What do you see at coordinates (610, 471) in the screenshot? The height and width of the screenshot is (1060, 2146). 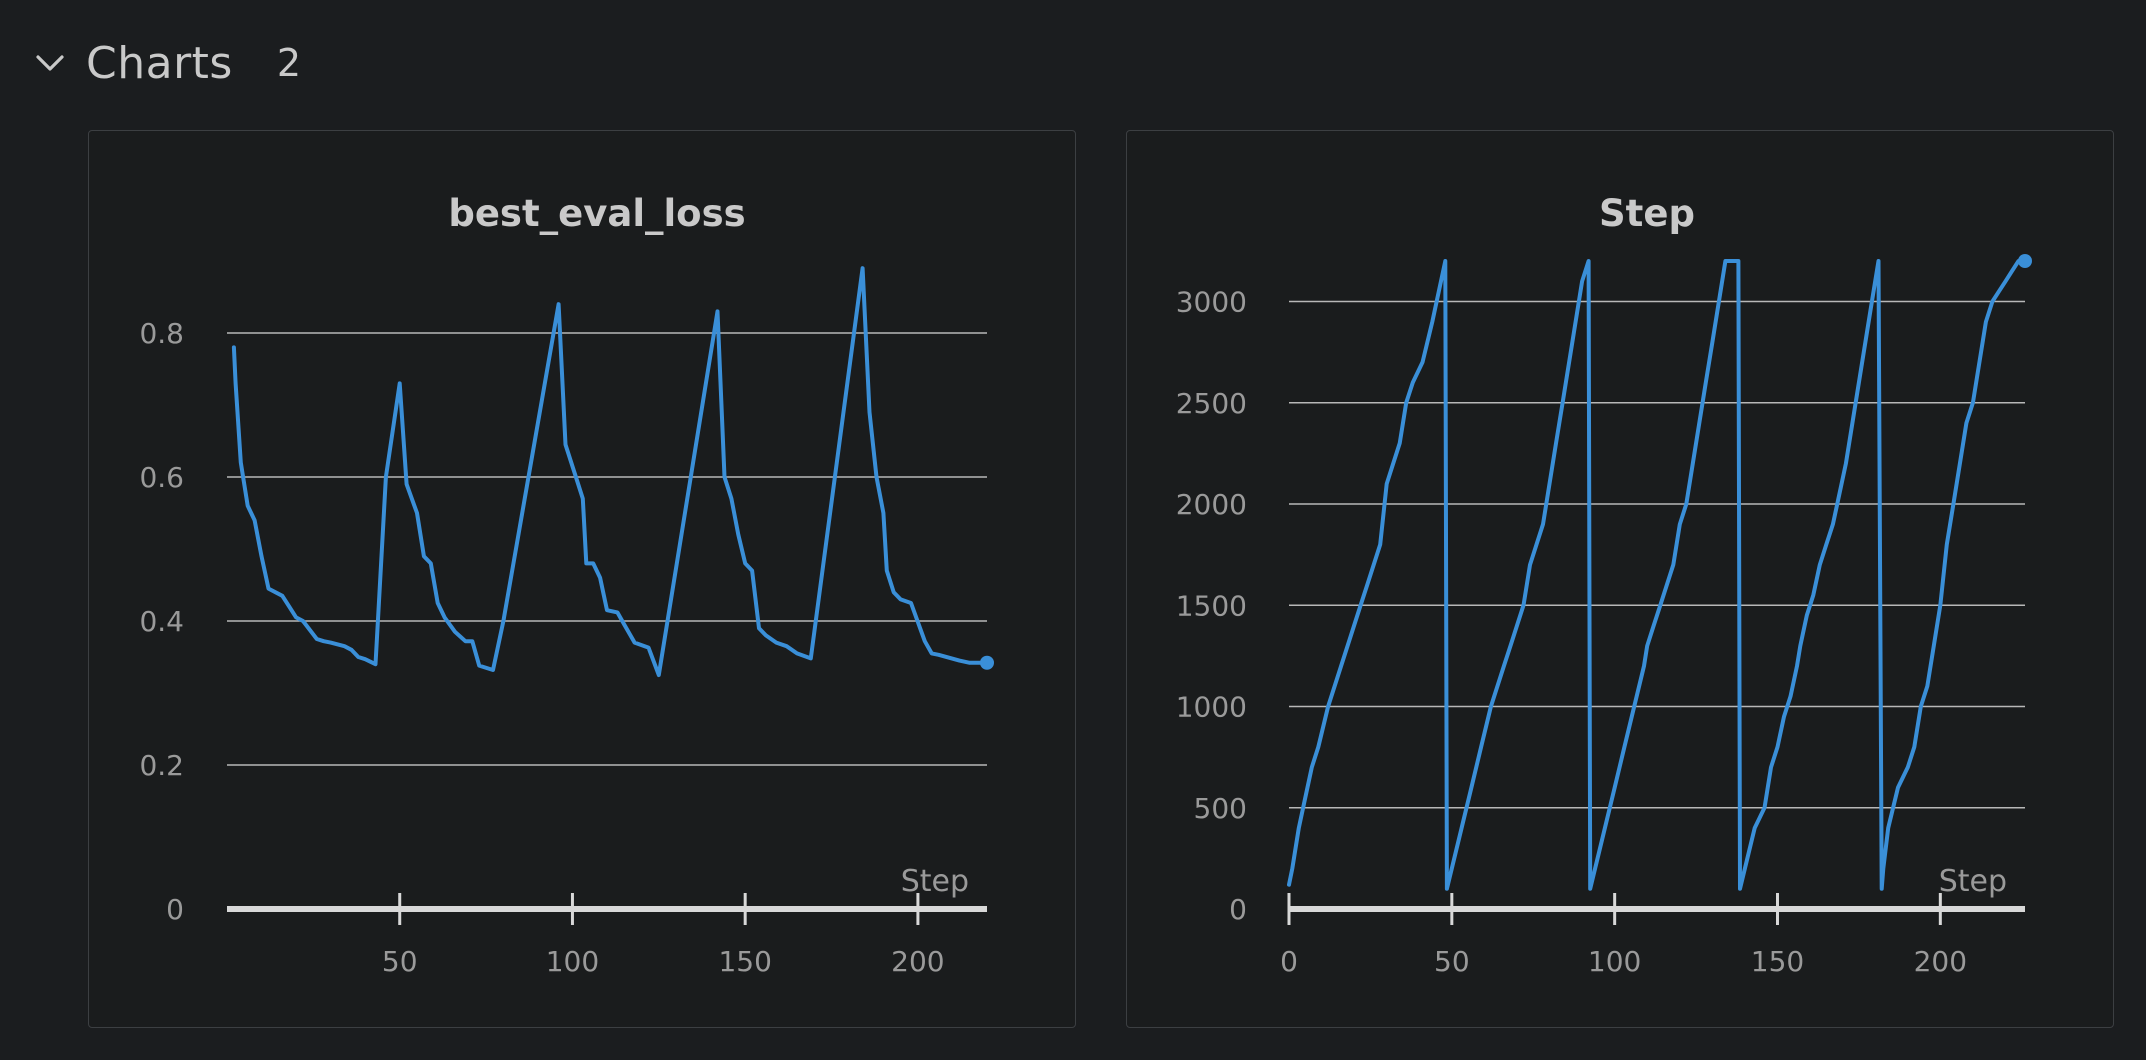 I see `series-line` at bounding box center [610, 471].